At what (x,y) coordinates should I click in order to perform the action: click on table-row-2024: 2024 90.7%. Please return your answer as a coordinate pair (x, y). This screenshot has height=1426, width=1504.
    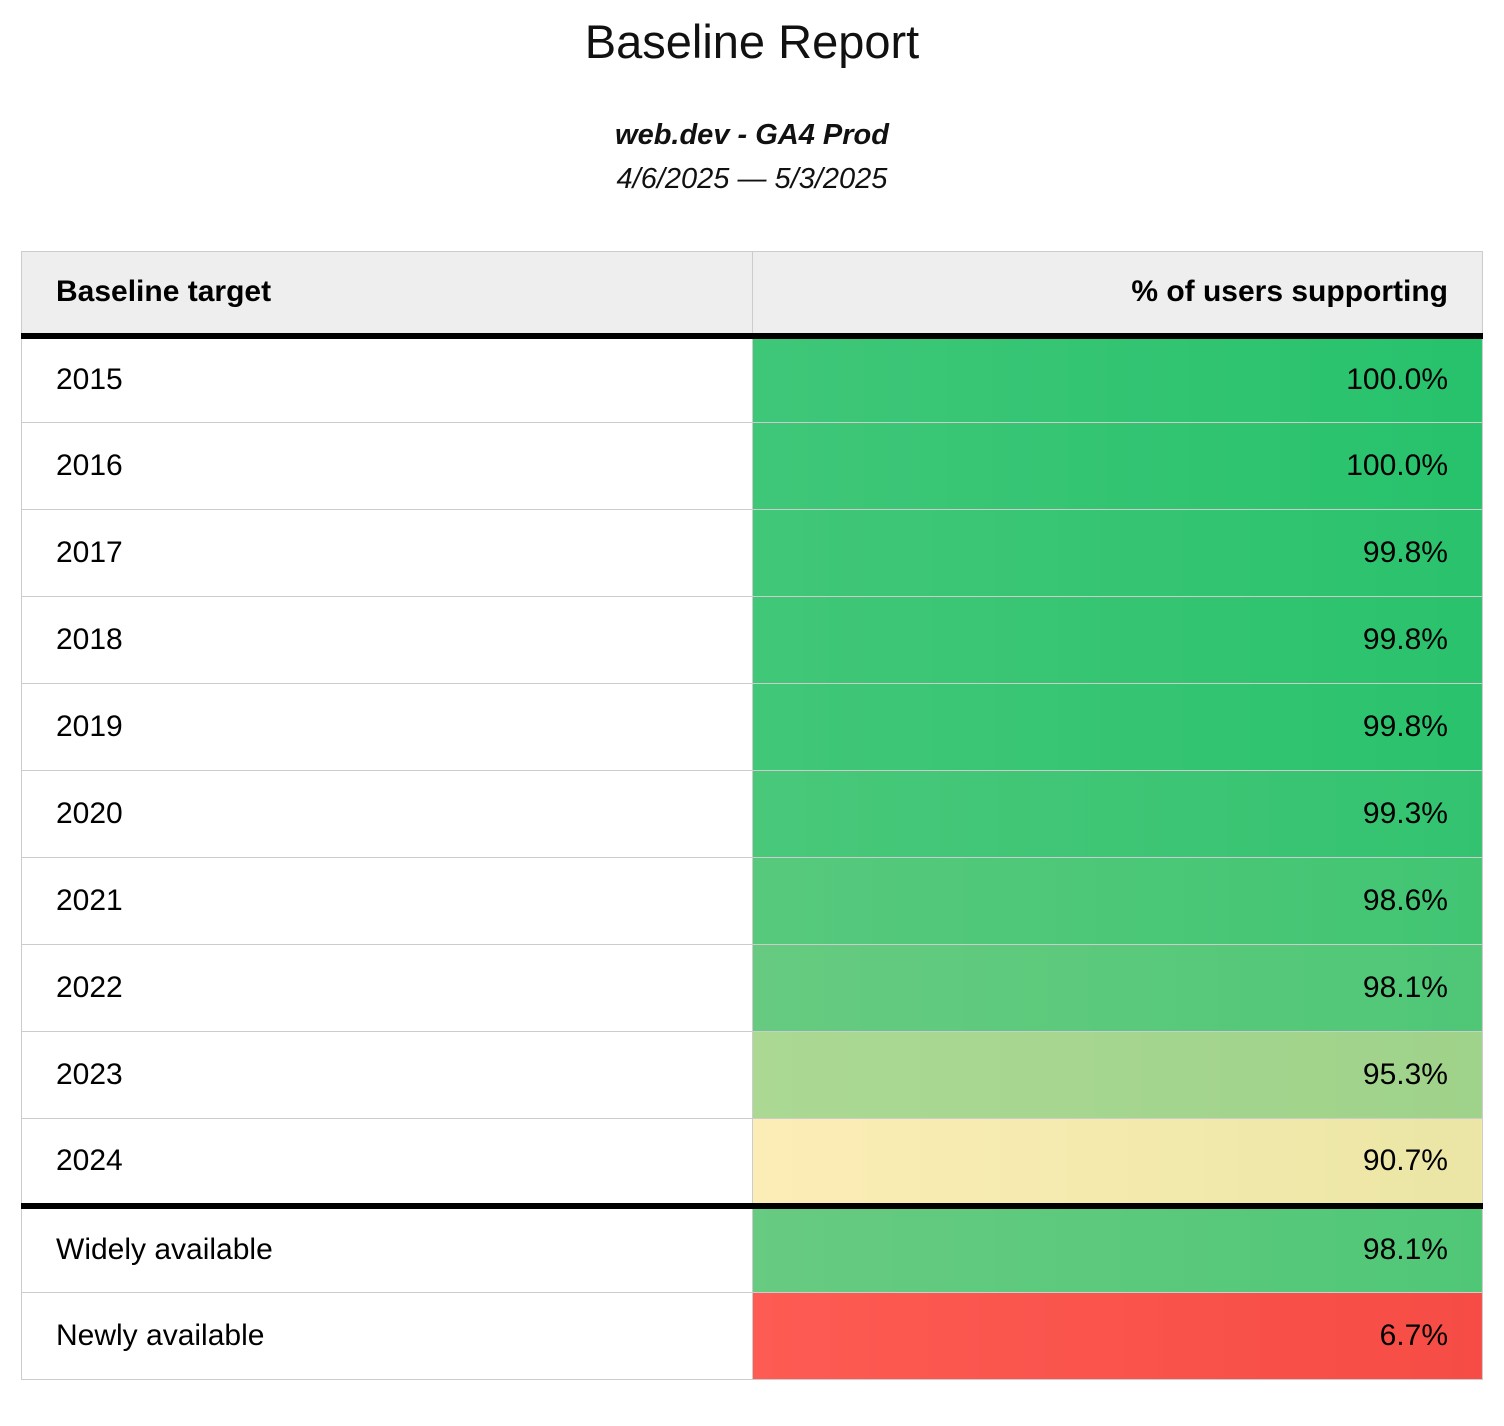
    Looking at the image, I should click on (752, 1162).